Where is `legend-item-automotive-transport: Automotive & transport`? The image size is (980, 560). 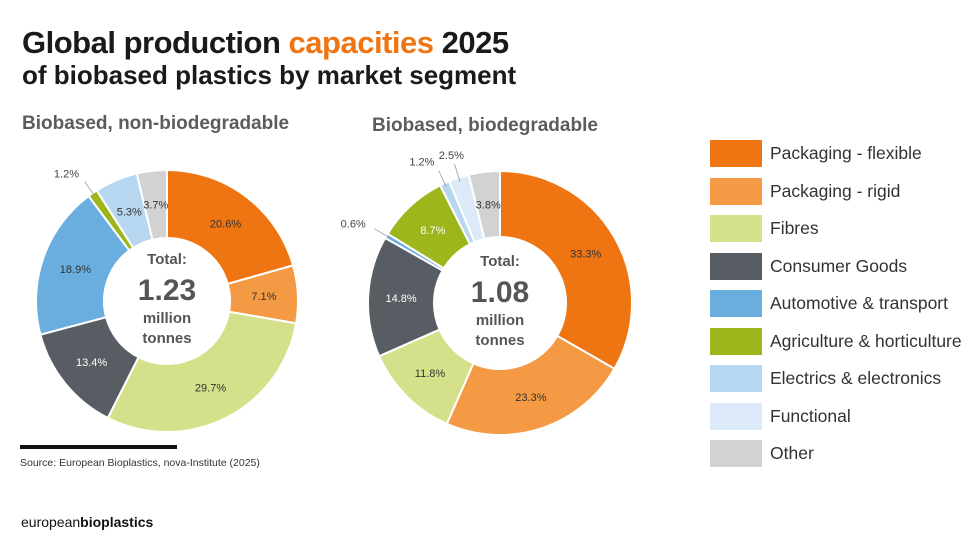 legend-item-automotive-transport: Automotive & transport is located at coordinates (836, 304).